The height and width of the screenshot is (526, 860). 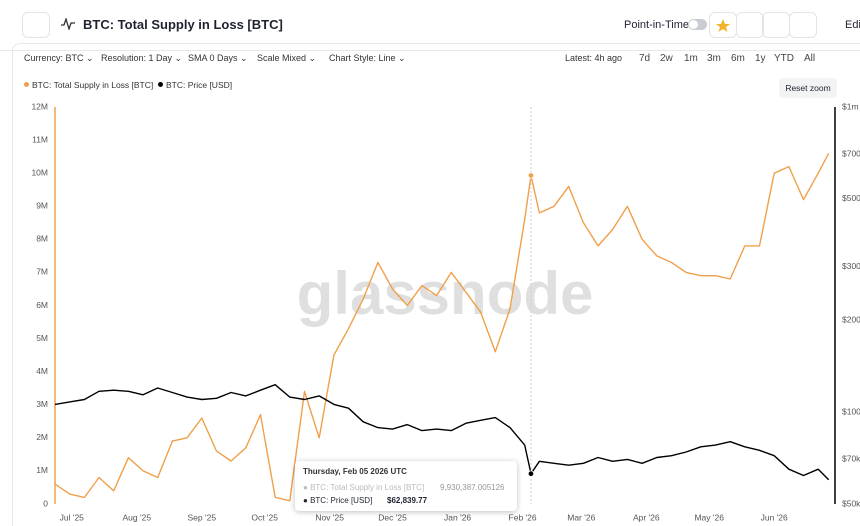 I want to click on y-tick-label: 10M, so click(x=39, y=172).